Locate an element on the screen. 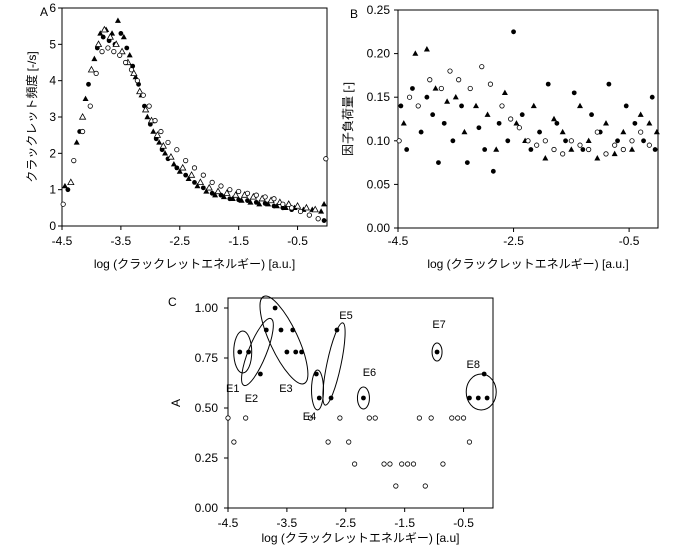 The height and width of the screenshot is (556, 699). y-tick-label: 2 is located at coordinates (52, 153).